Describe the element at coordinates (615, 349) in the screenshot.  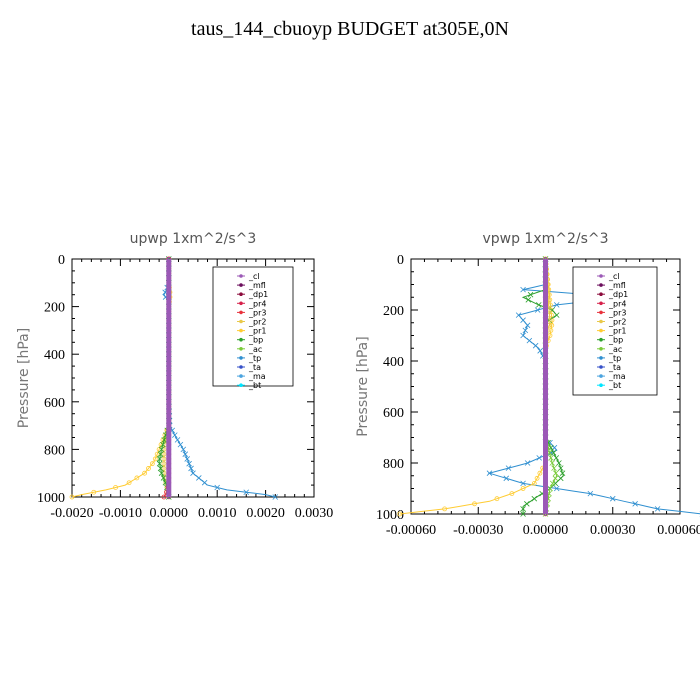
I see `vpwp-legend-label: _ac` at that location.